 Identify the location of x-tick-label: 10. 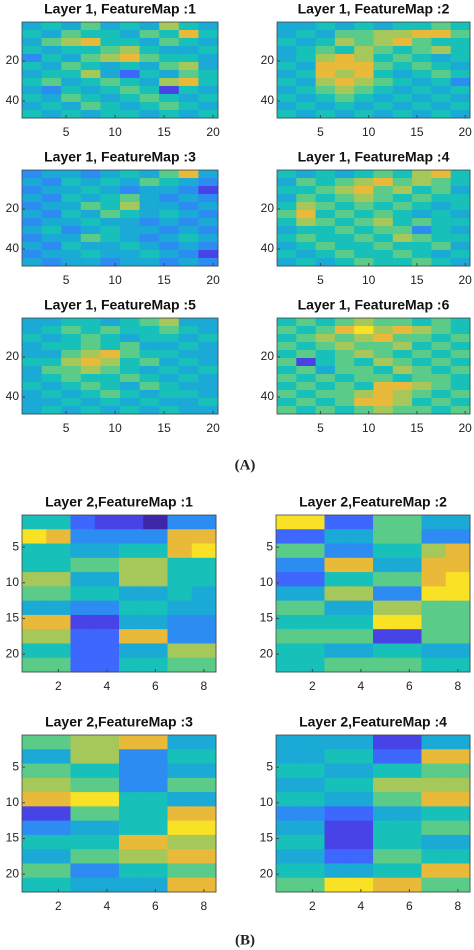
(115, 428).